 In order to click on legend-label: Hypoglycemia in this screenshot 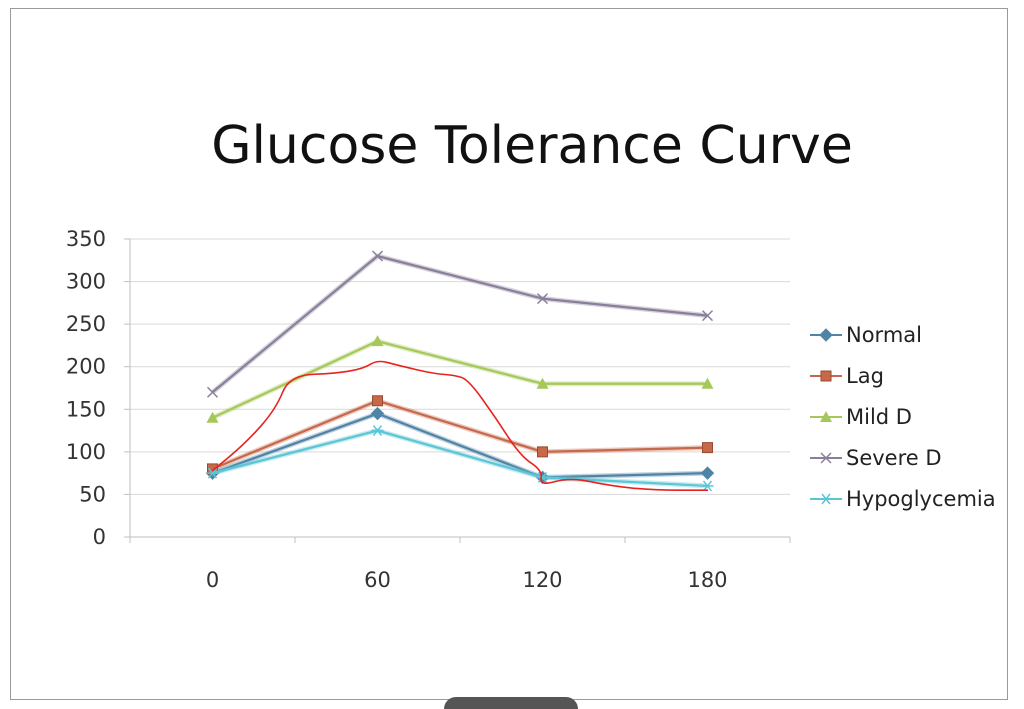, I will do `click(921, 498)`.